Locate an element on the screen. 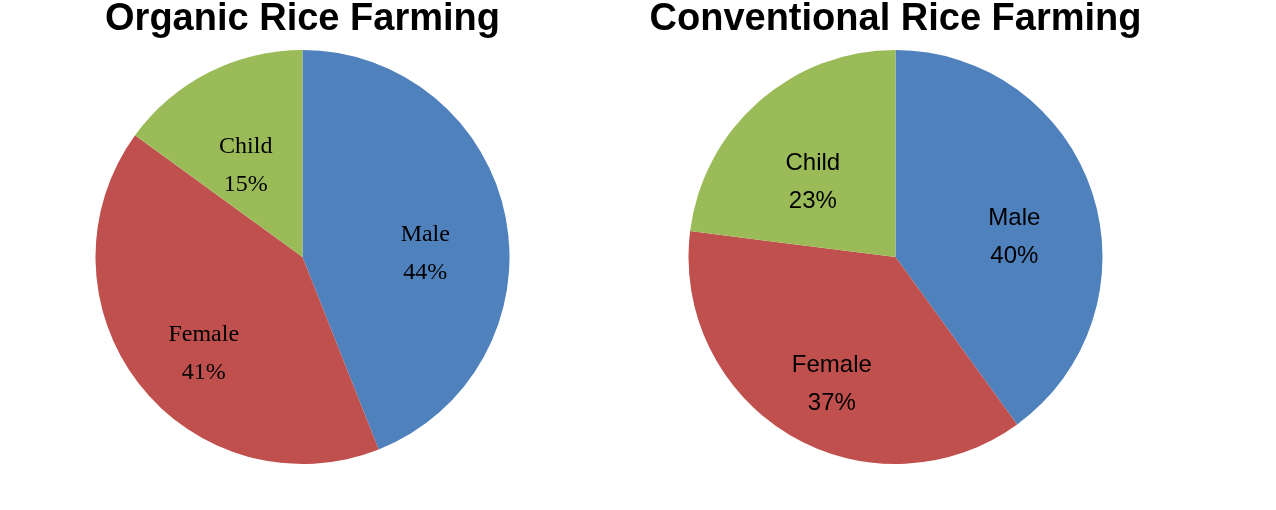 This screenshot has height=510, width=1276. data-label: 41% is located at coordinates (203, 370).